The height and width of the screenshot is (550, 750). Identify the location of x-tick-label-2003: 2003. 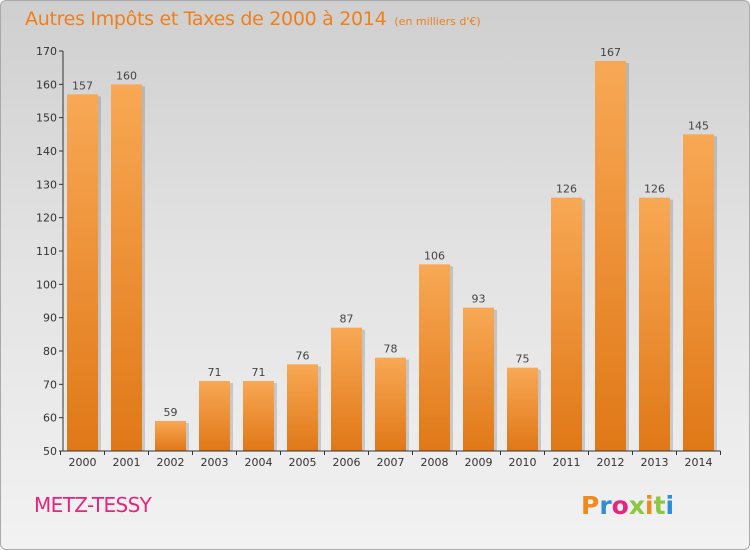
(215, 462).